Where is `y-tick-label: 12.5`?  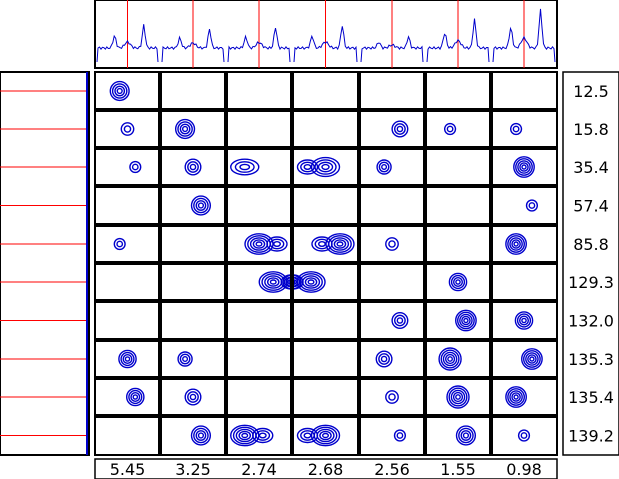
y-tick-label: 12.5 is located at coordinates (591, 91).